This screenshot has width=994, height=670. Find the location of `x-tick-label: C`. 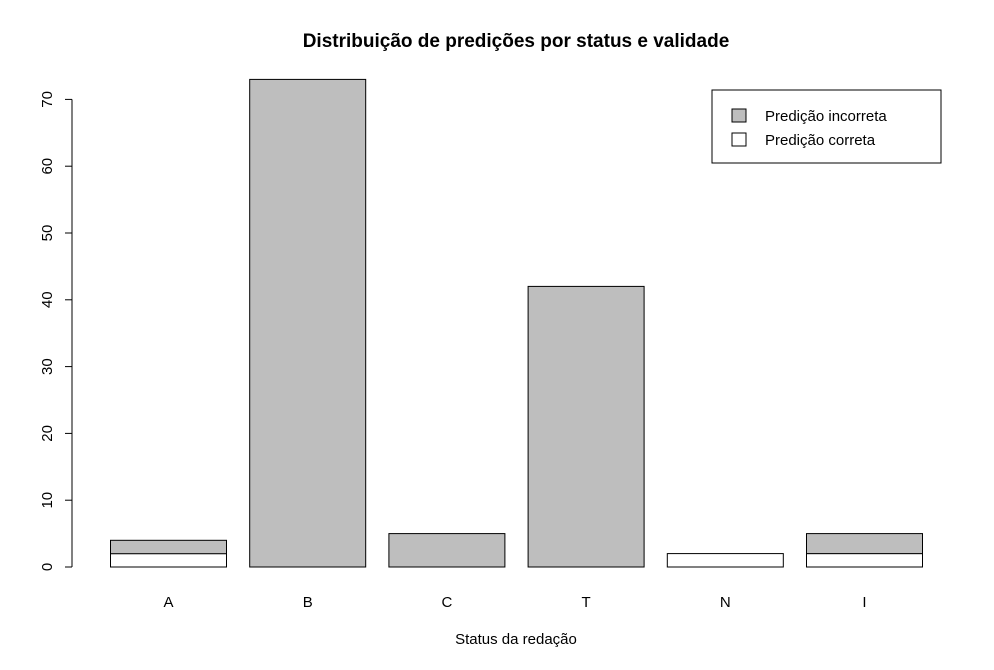

x-tick-label: C is located at coordinates (446, 602).